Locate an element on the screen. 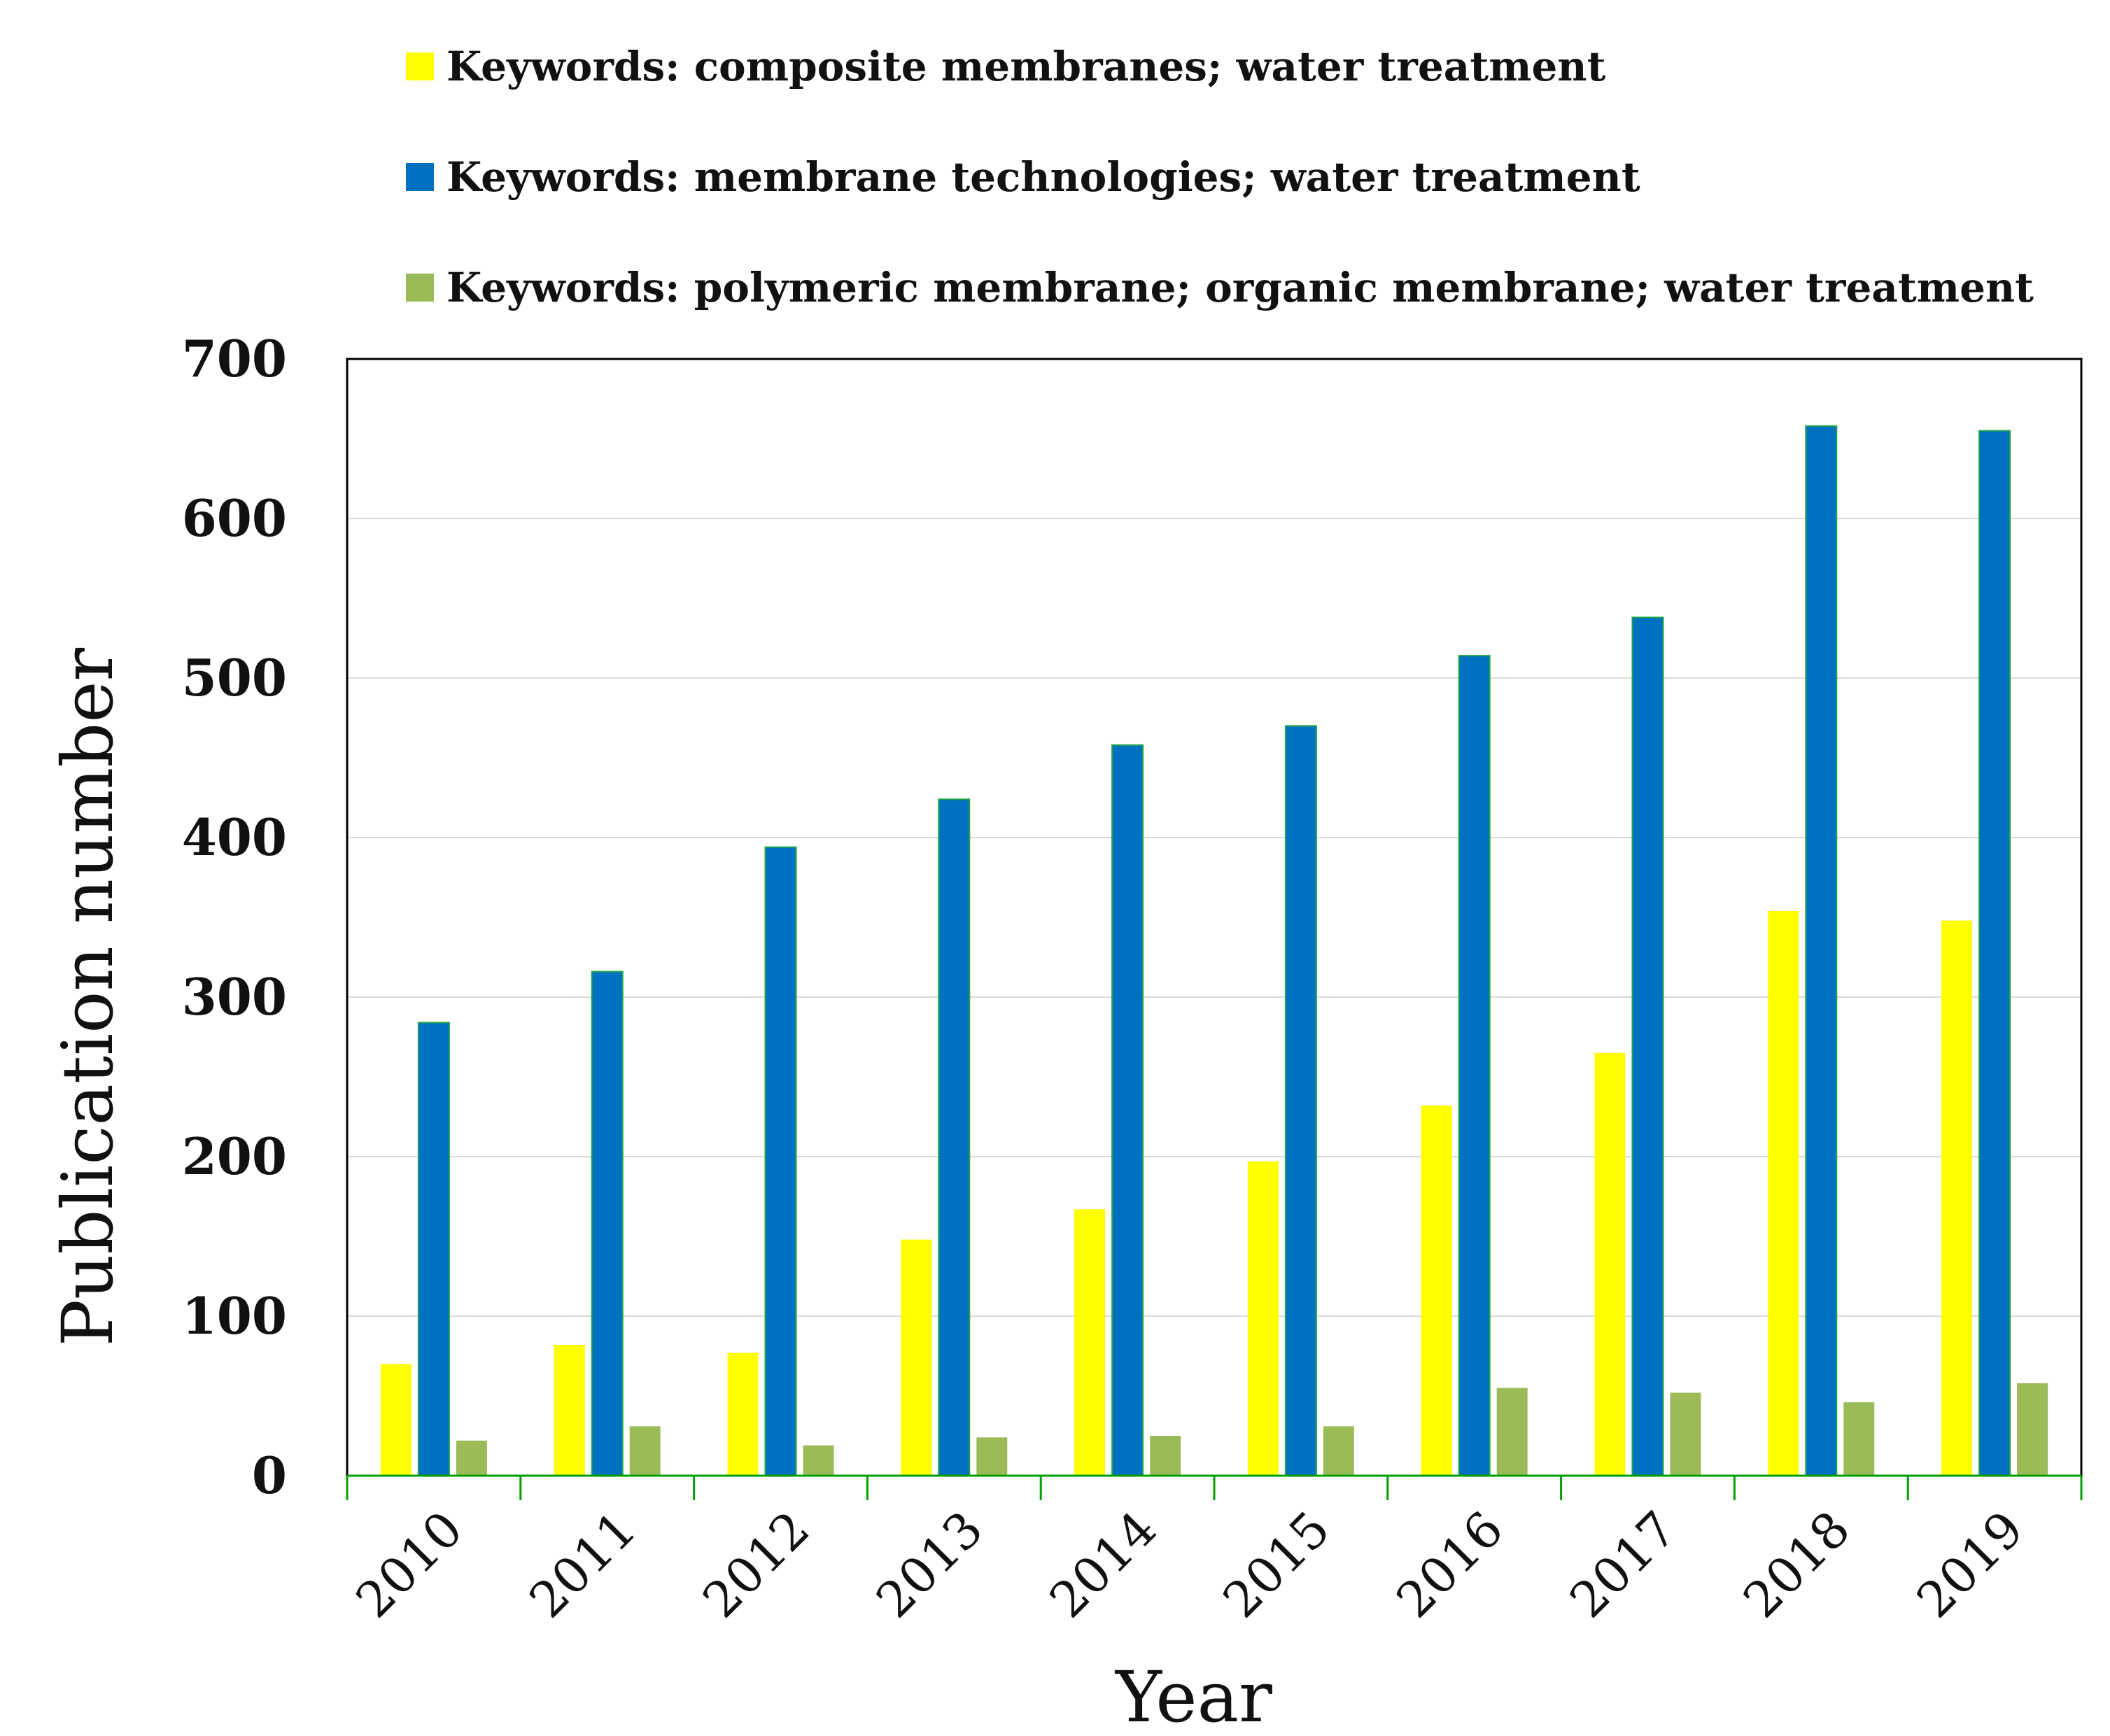  y-axis-title: Publication number is located at coordinates (88, 998).